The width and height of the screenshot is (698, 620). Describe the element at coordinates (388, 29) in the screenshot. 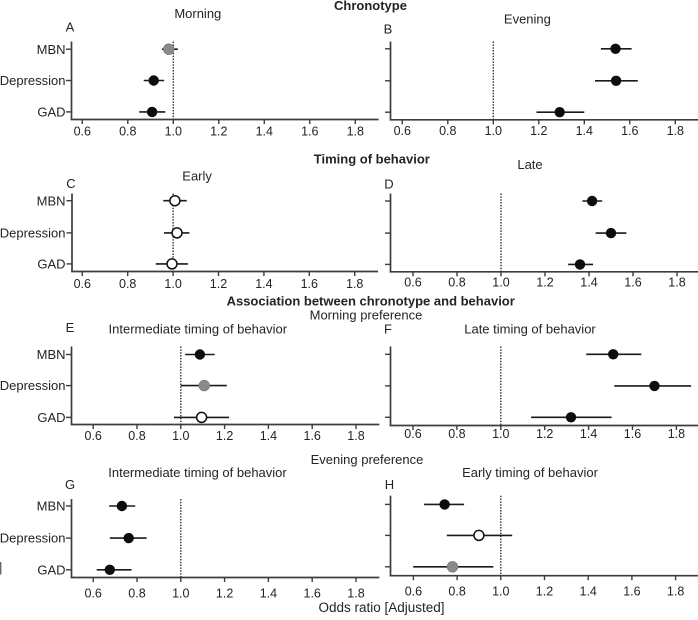

I see `svg-text: B` at that location.